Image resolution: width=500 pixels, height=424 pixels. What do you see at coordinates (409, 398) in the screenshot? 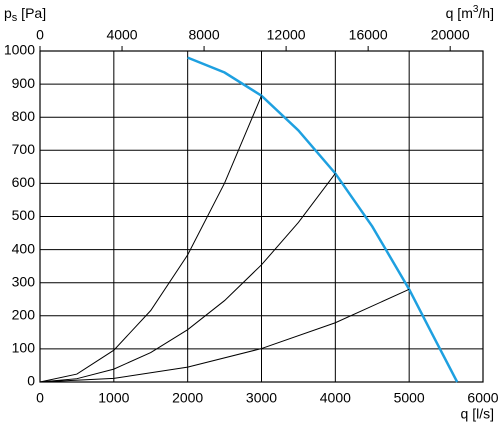
I see `x-tick-label: 5000` at bounding box center [409, 398].